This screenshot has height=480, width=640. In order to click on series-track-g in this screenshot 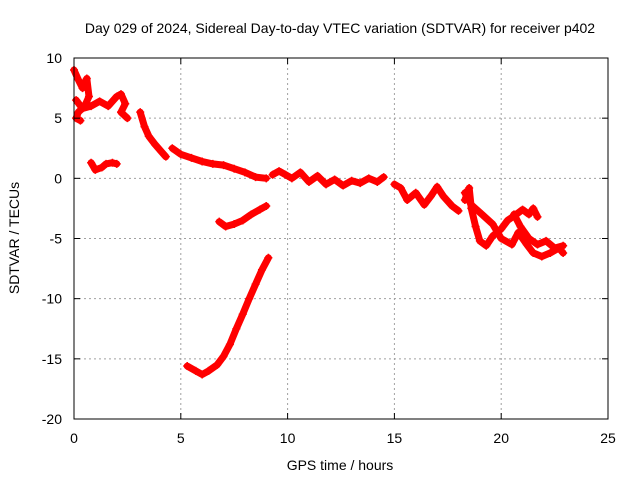, I will do `click(426, 197)`.